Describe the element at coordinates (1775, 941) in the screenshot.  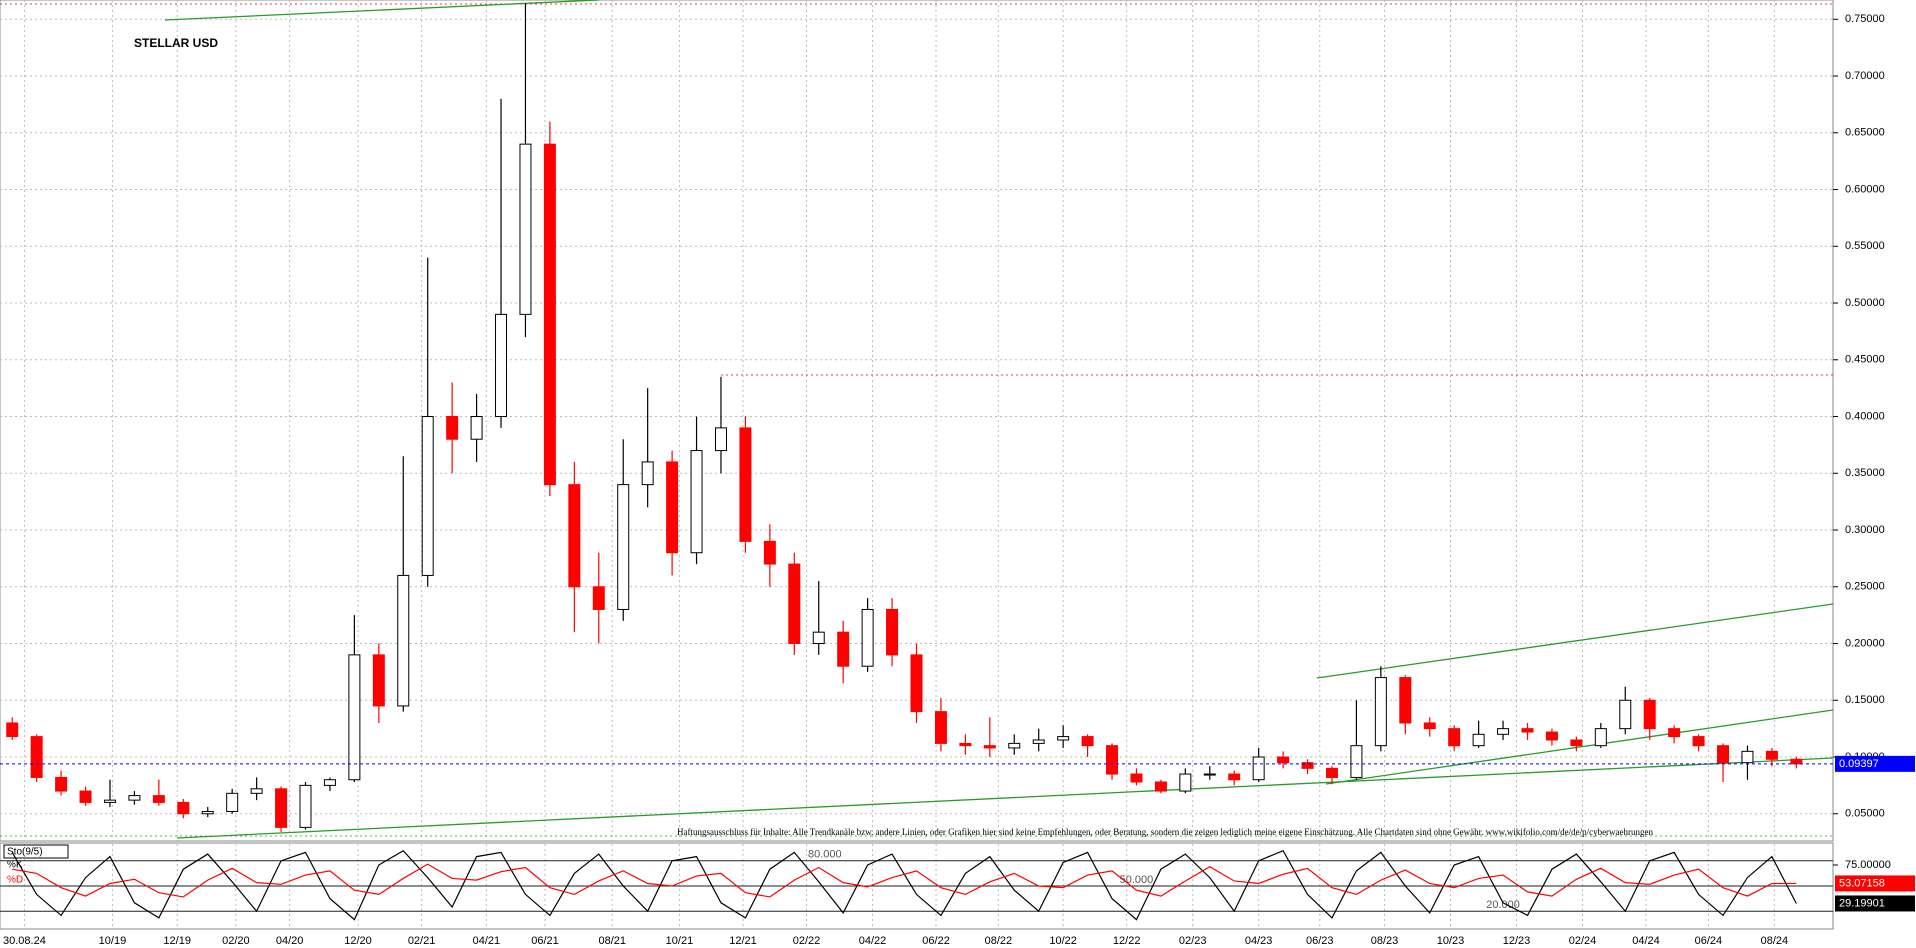
I see `x-tick-label: 08/24` at that location.